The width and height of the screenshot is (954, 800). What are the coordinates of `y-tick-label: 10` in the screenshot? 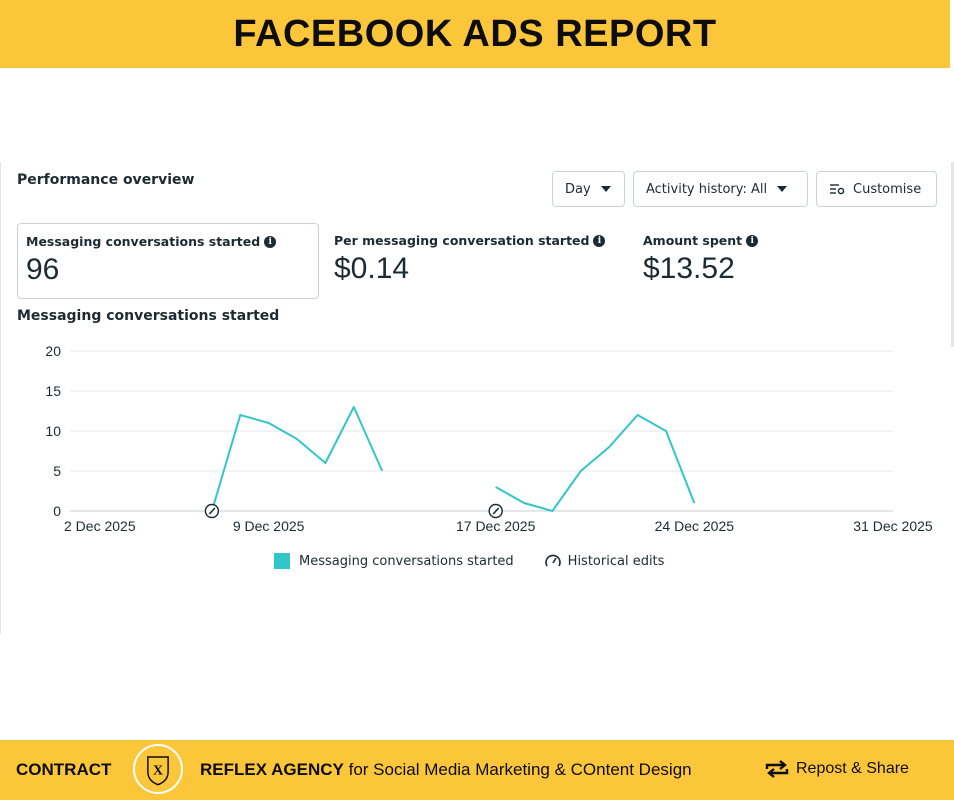 It's located at (53, 431).